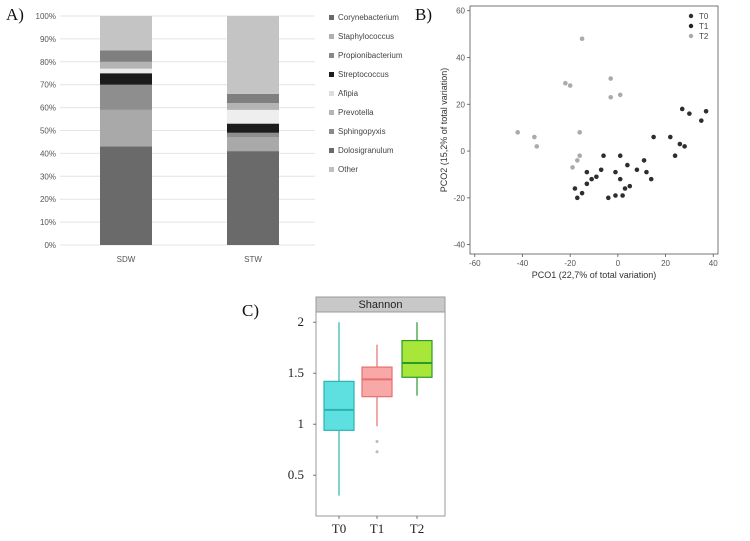 The height and width of the screenshot is (541, 750). Describe the element at coordinates (46, 16) in the screenshot. I see `bar-y-tick-label: 100%` at that location.